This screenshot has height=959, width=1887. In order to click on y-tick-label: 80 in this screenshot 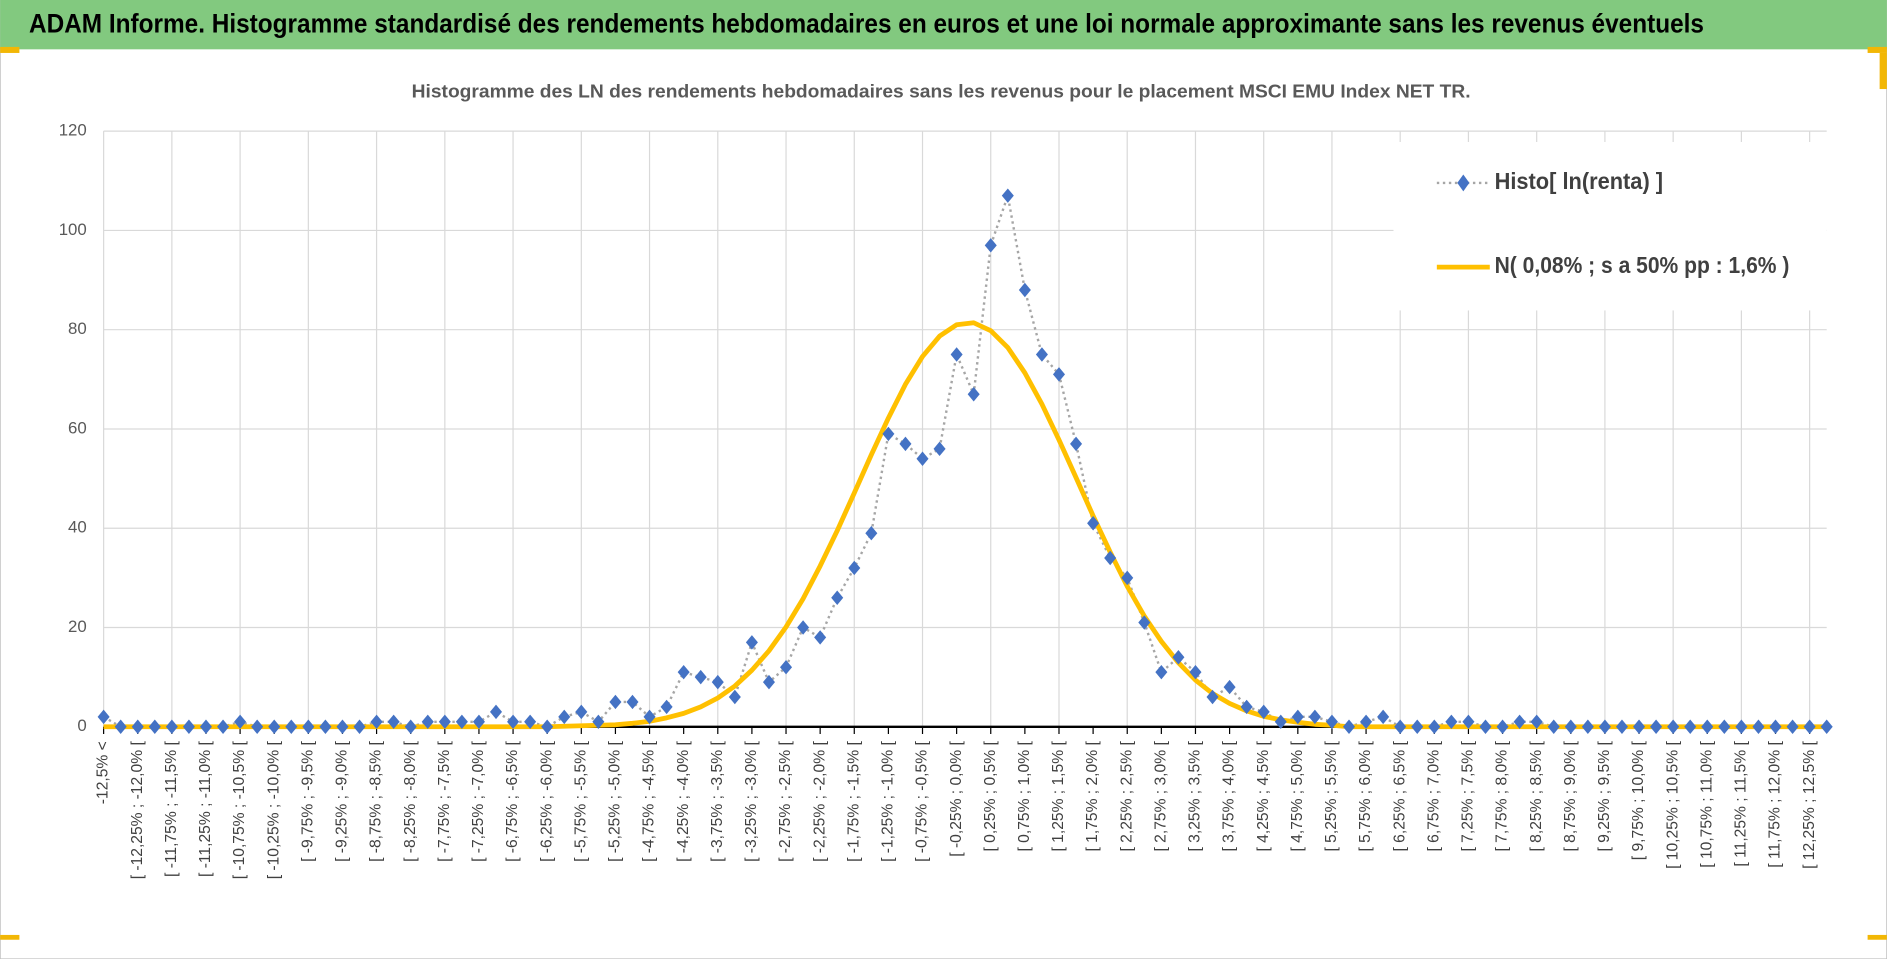, I will do `click(77, 328)`.